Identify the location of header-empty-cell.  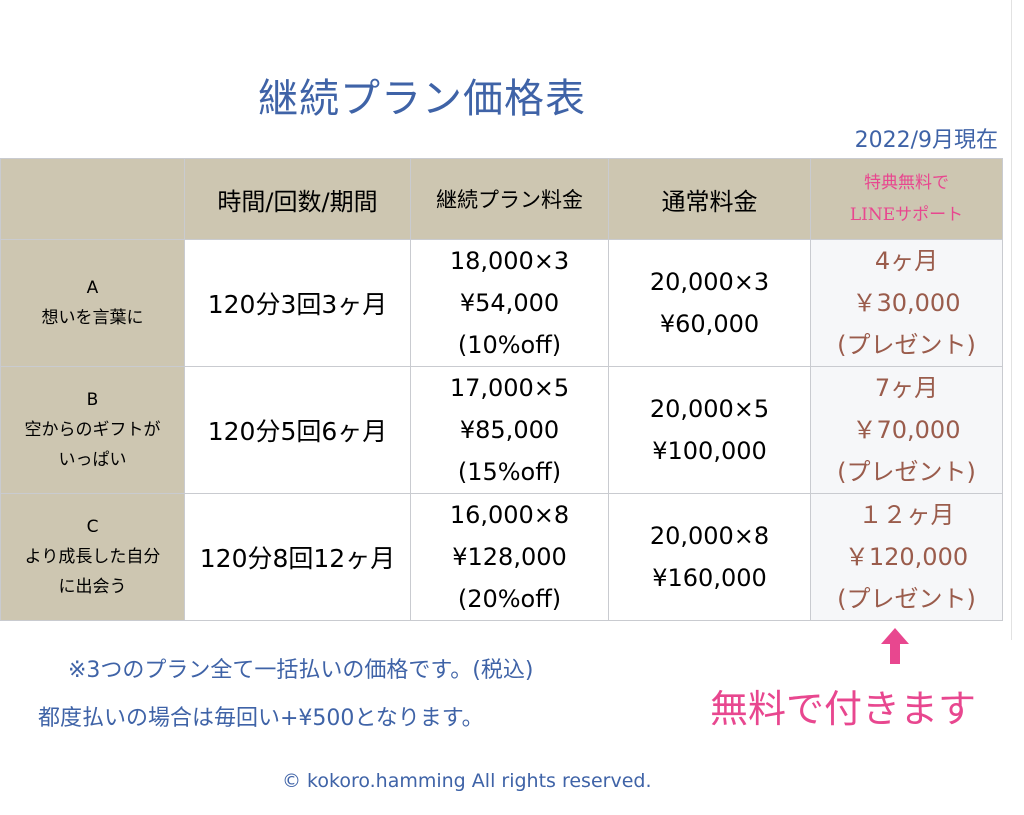
(92, 199).